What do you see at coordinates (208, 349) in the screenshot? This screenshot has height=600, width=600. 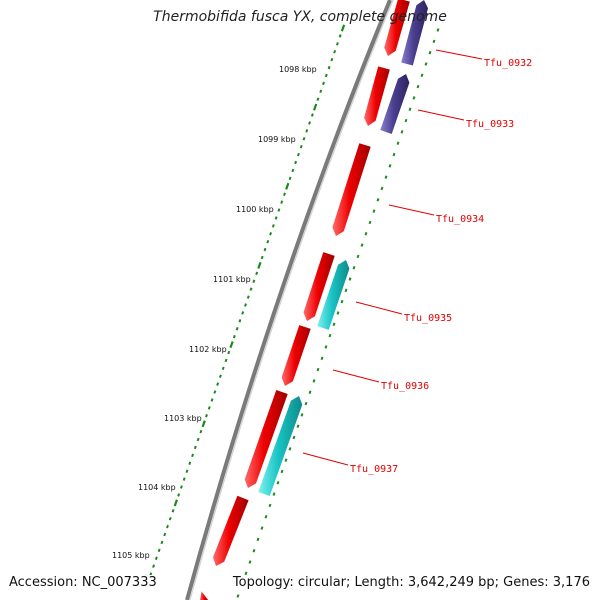 I see `scale-label: 1102 kbp` at bounding box center [208, 349].